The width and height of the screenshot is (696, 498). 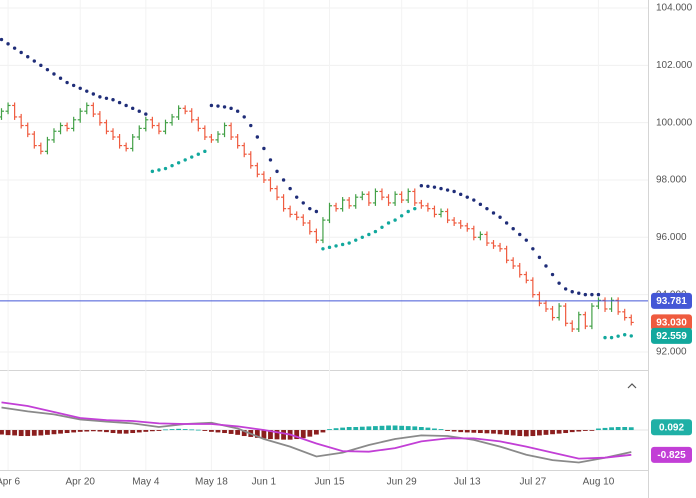 I want to click on value-badge-label: 93.781, so click(x=671, y=301).